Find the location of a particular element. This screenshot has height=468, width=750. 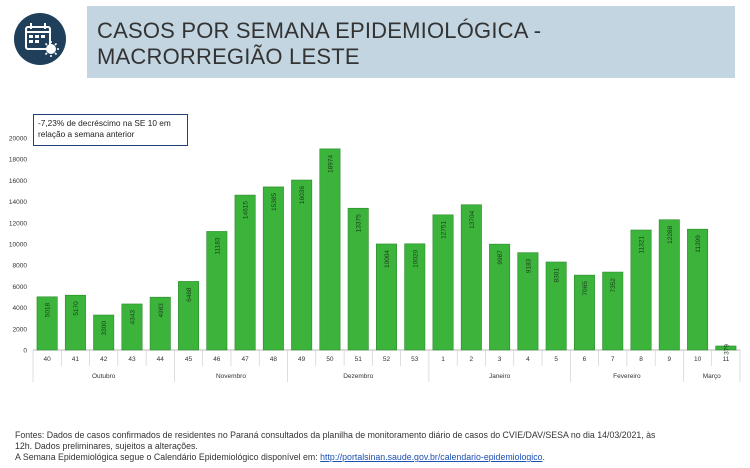

month-label: Fevereiro is located at coordinates (627, 376).